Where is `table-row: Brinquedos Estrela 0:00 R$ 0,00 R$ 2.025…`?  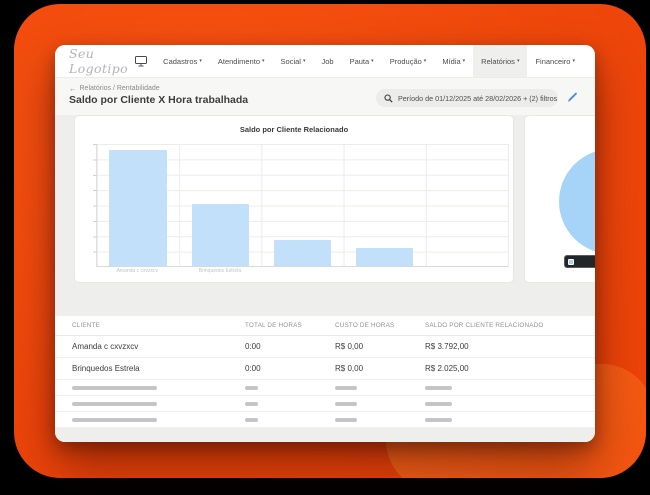 table-row: Brinquedos Estrela 0:00 R$ 0,00 R$ 2.025… is located at coordinates (325, 369).